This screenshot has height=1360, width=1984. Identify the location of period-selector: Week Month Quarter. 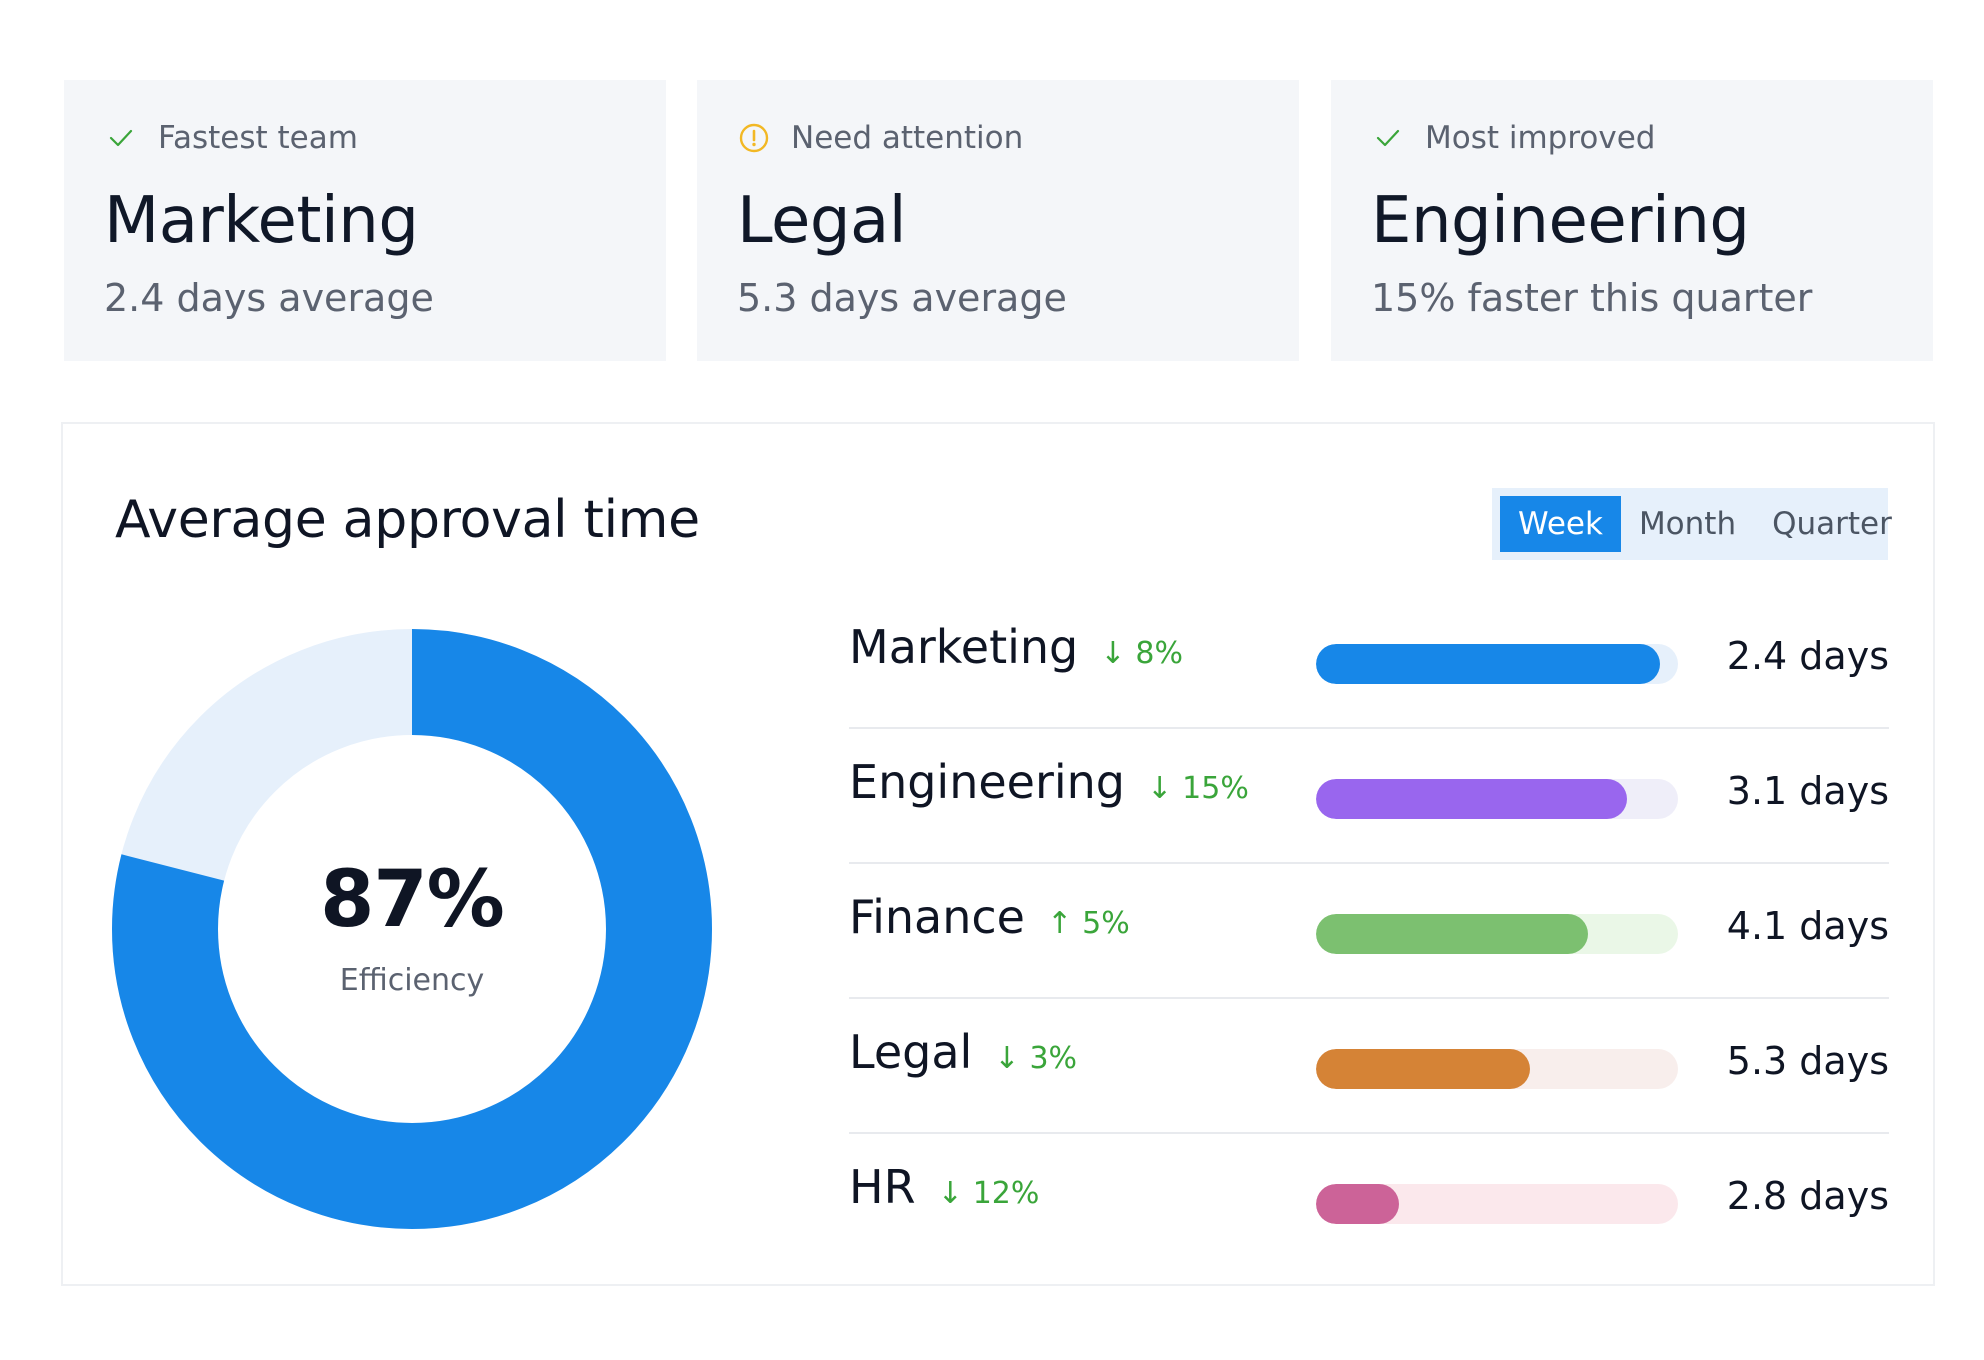
(1692, 524).